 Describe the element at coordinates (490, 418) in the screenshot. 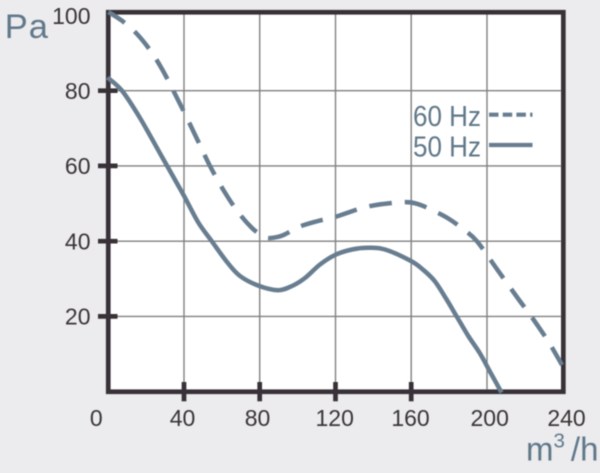

I see `svg-text: 200` at that location.